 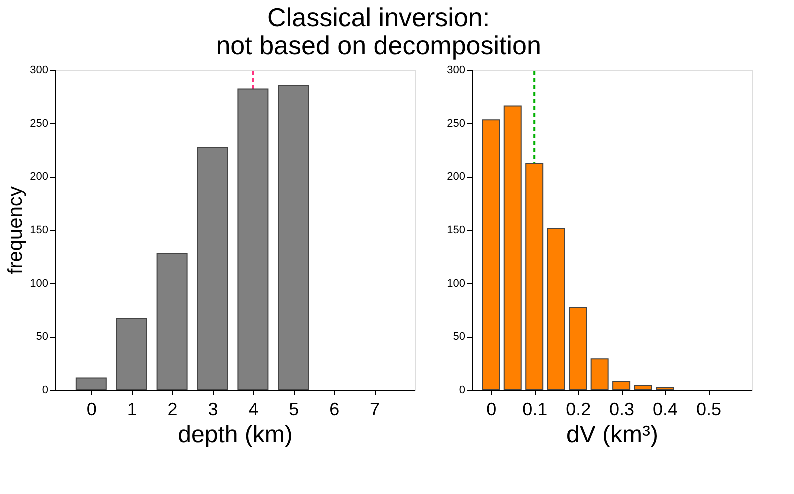 What do you see at coordinates (173, 410) in the screenshot?
I see `x-tick-label: 2` at bounding box center [173, 410].